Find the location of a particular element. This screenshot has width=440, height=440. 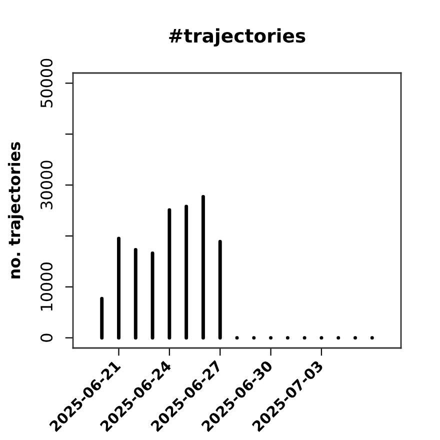

y-axis-title: no. trajectories is located at coordinates (16, 210).